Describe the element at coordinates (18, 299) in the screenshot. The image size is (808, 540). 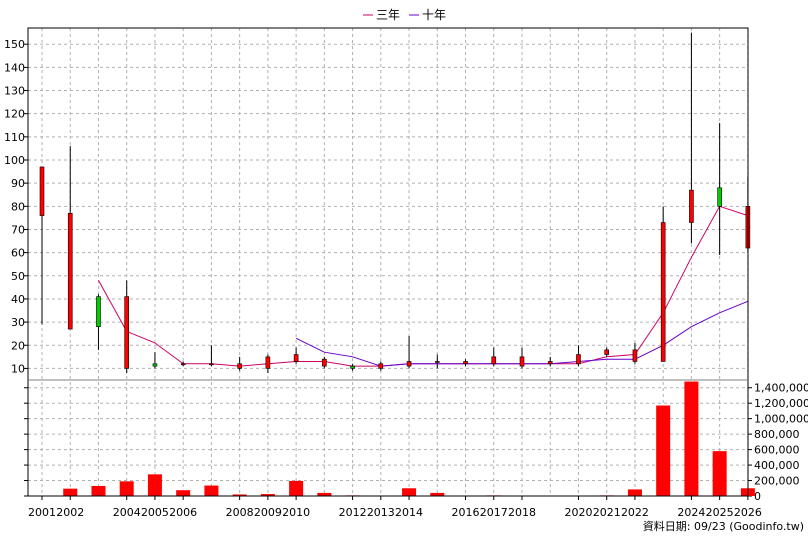
I see `price-tick-label: 40` at that location.